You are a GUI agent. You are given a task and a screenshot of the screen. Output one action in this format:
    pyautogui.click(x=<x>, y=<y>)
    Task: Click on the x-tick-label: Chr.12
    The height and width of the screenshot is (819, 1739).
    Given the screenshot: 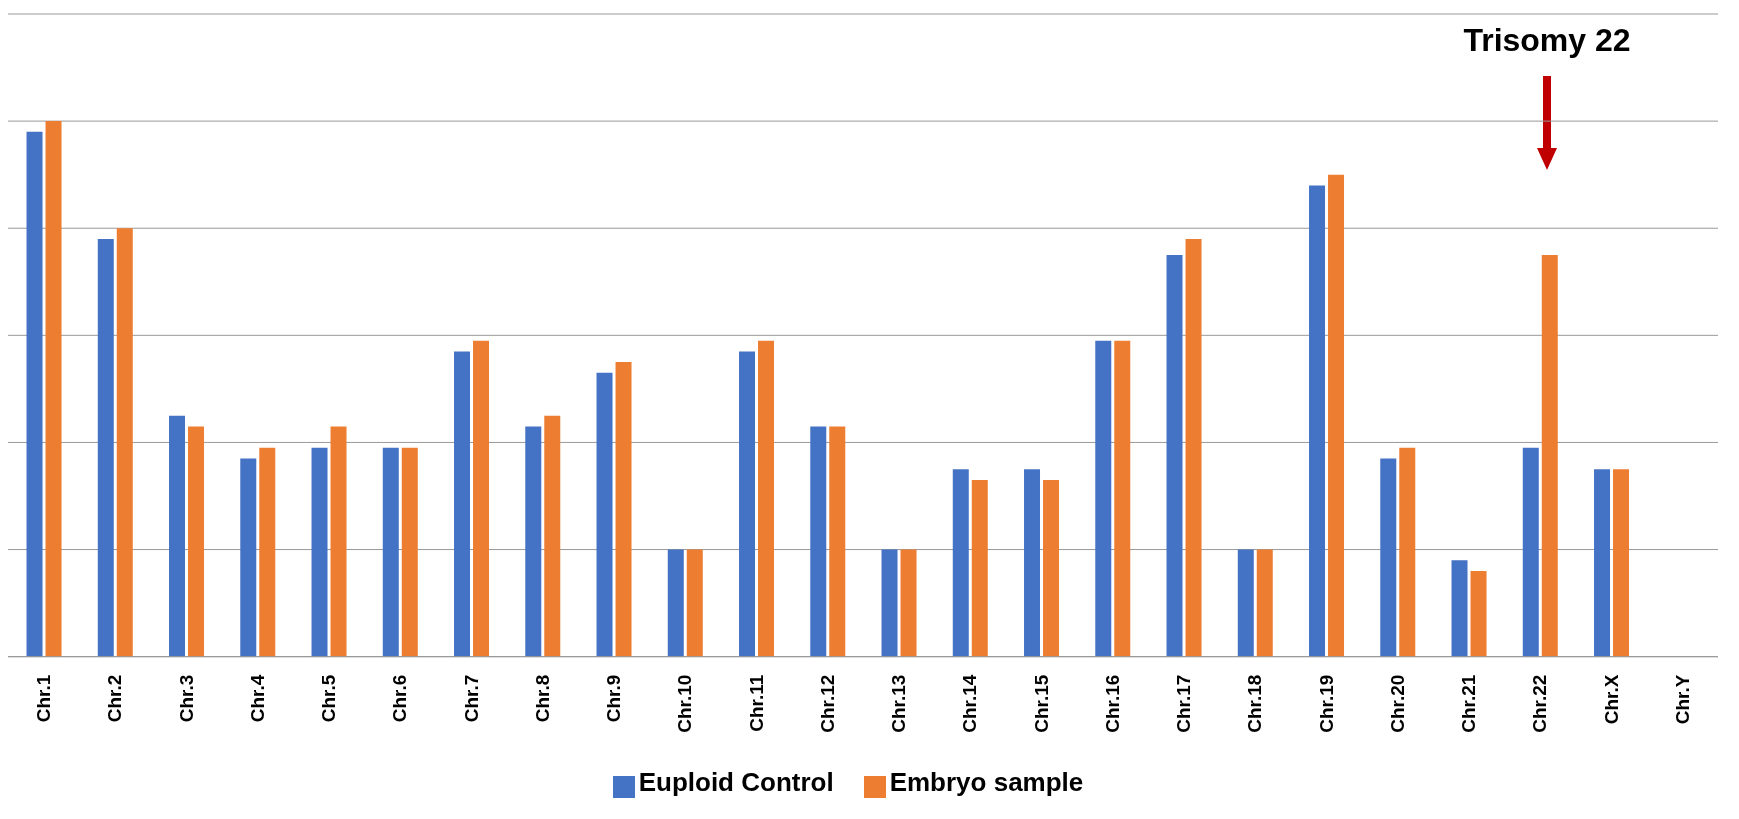 What is the action you would take?
    pyautogui.click(x=827, y=703)
    